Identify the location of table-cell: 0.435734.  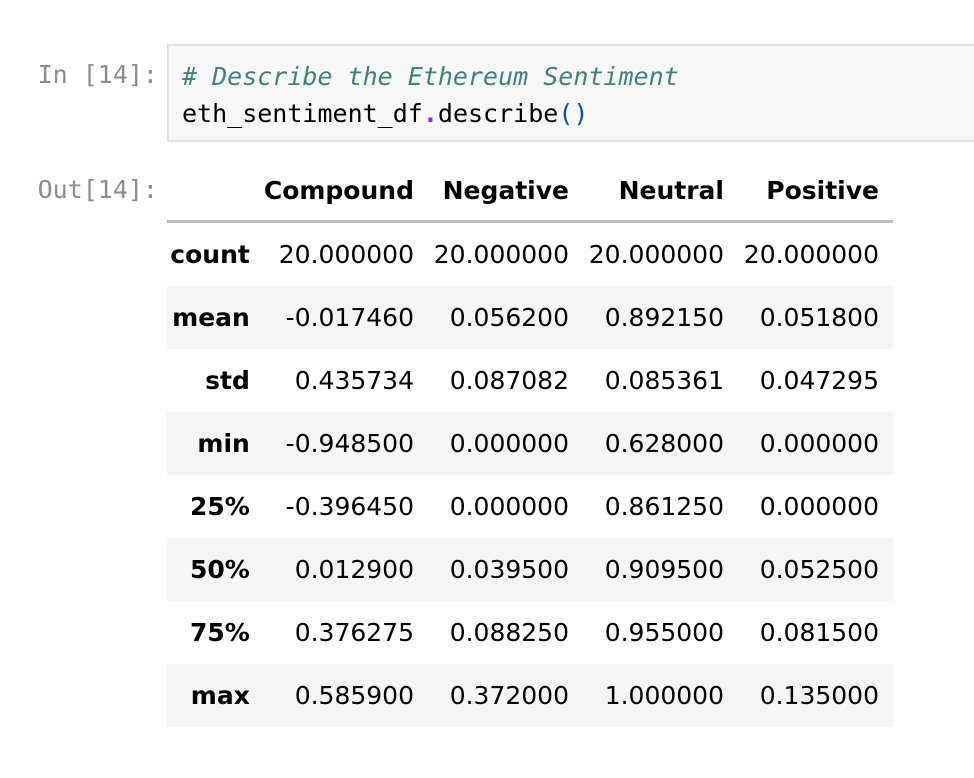
(354, 380).